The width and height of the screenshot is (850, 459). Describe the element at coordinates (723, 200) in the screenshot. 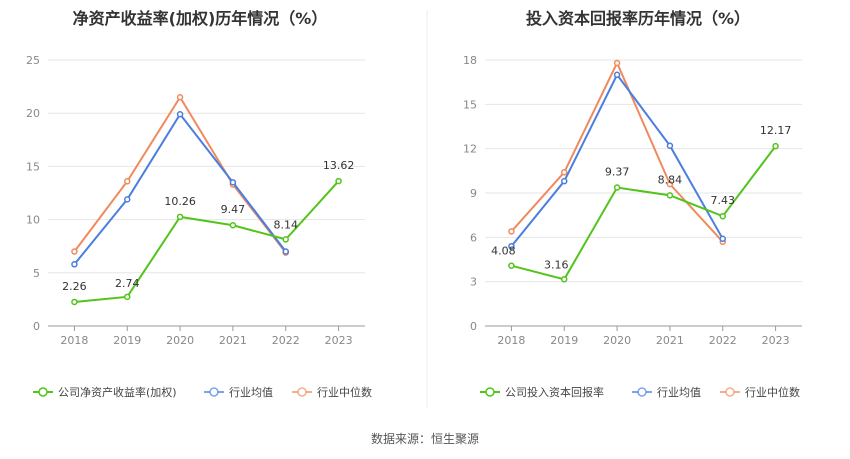

I see `data-label: 7.43` at that location.